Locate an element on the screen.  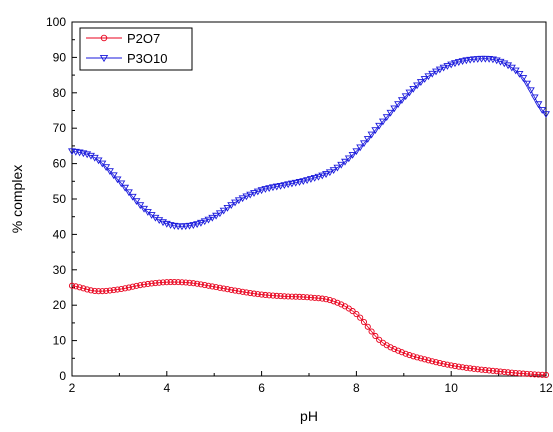
y-tick-label: 0 is located at coordinates (62, 376).